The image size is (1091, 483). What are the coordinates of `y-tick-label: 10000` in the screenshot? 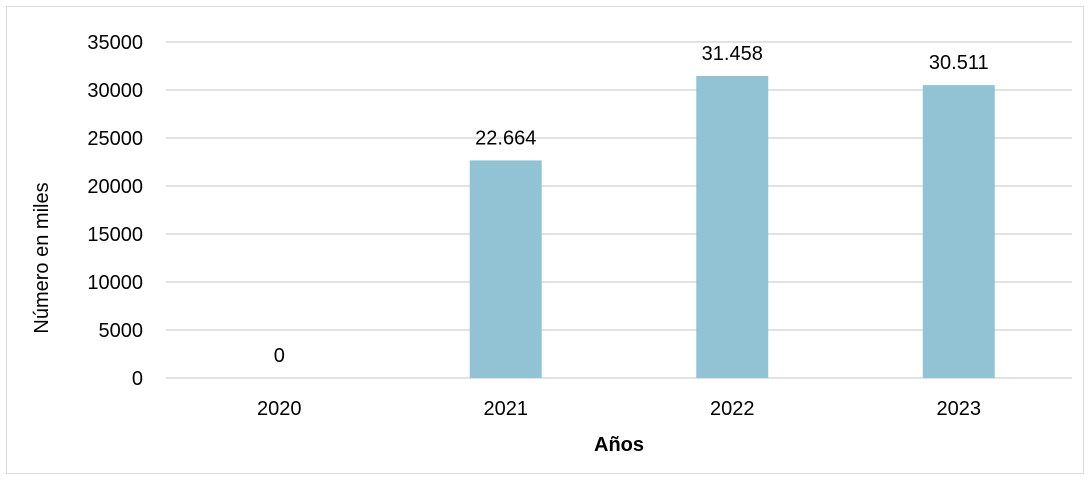 It's located at (115, 283).